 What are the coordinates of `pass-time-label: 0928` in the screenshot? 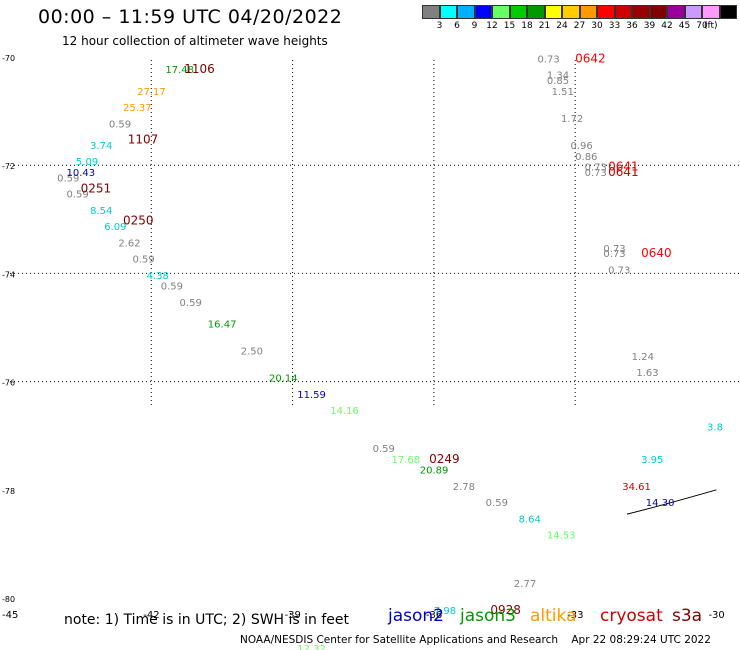 It's located at (505, 610).